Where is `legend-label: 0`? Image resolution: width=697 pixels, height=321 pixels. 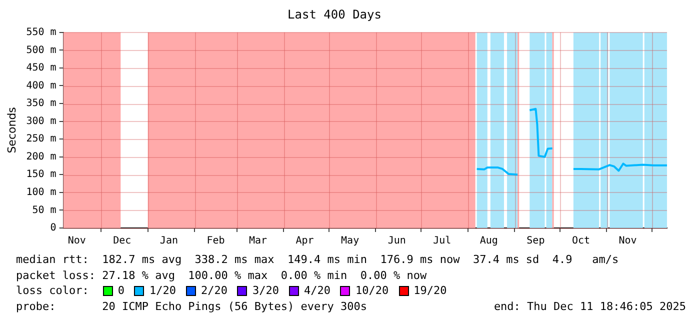
legend-label: 0 is located at coordinates (121, 290).